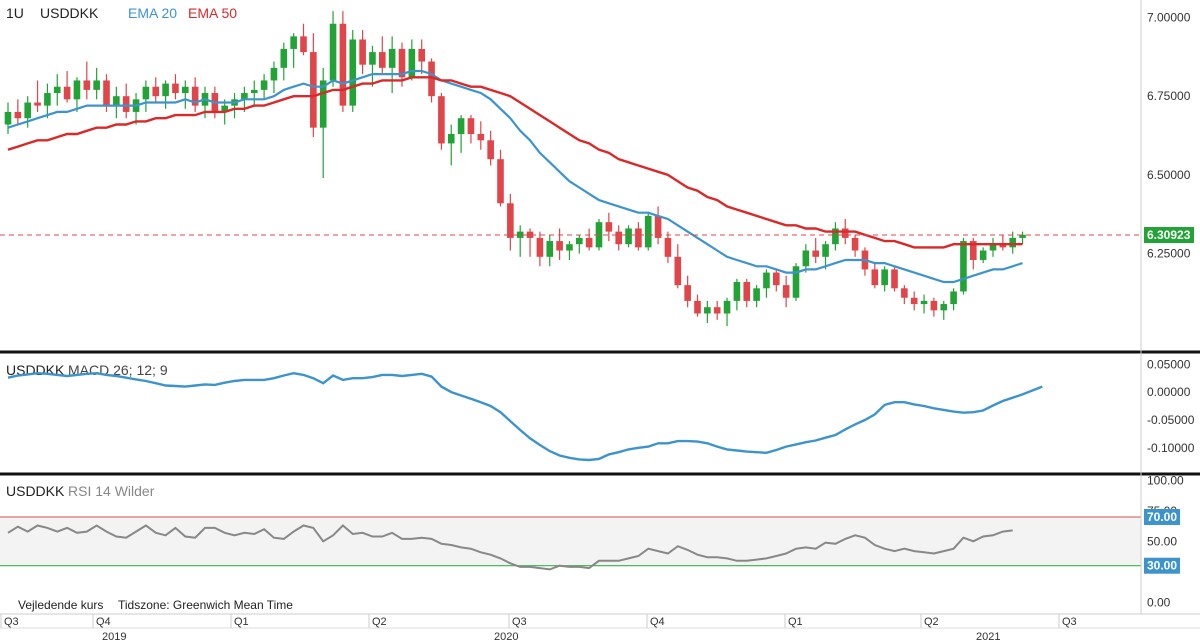 This screenshot has width=1200, height=643. Describe the element at coordinates (1069, 622) in the screenshot. I see `quarter-label: Q3` at that location.